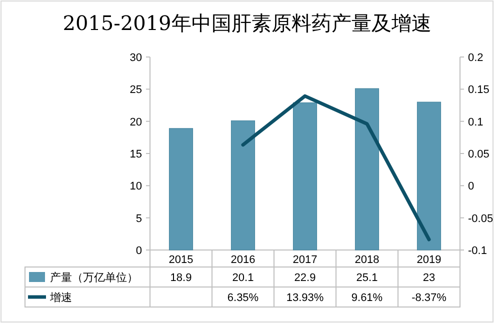 The width and height of the screenshot is (494, 323). I want to click on y-tick-label: 5, so click(139, 218).